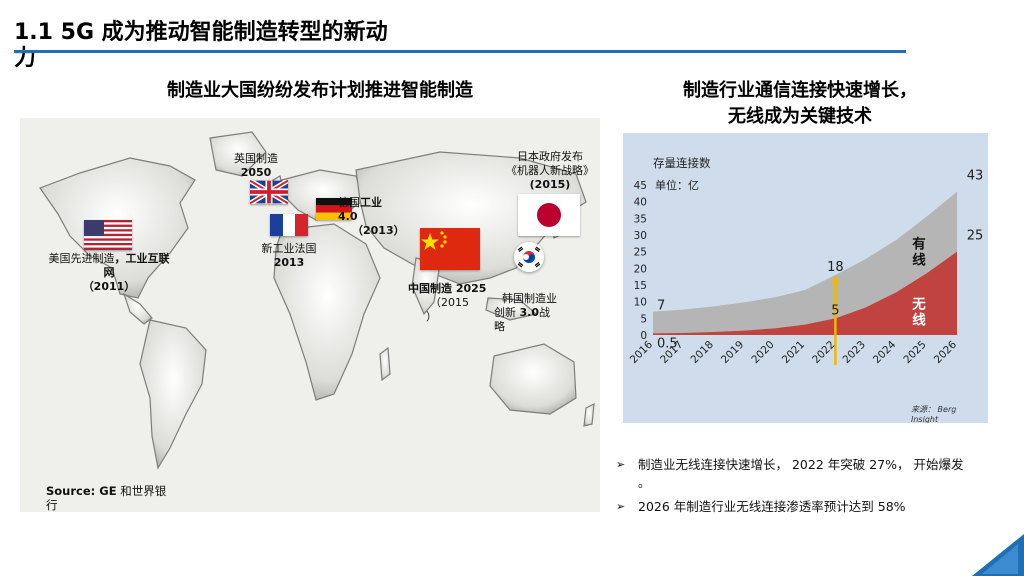 The image size is (1024, 576). What do you see at coordinates (835, 310) in the screenshot?
I see `data-label: 5` at bounding box center [835, 310].